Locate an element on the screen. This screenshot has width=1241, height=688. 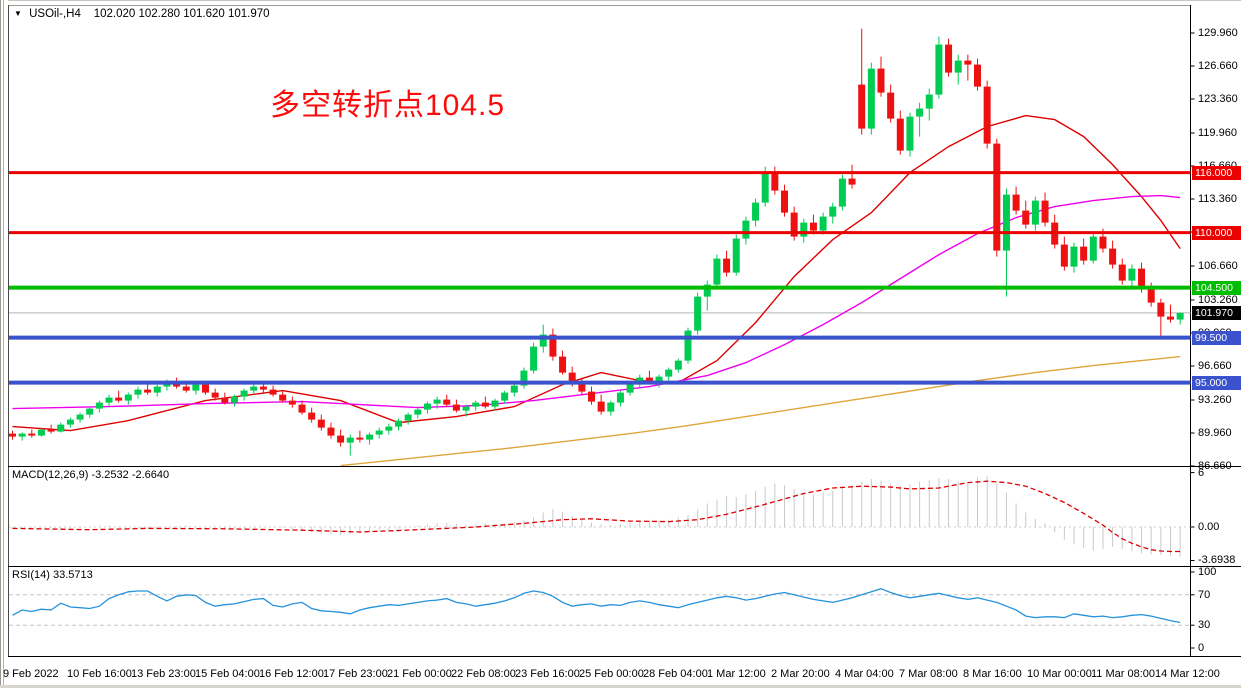
rsi-axis-label: 30 is located at coordinates (1204, 625).